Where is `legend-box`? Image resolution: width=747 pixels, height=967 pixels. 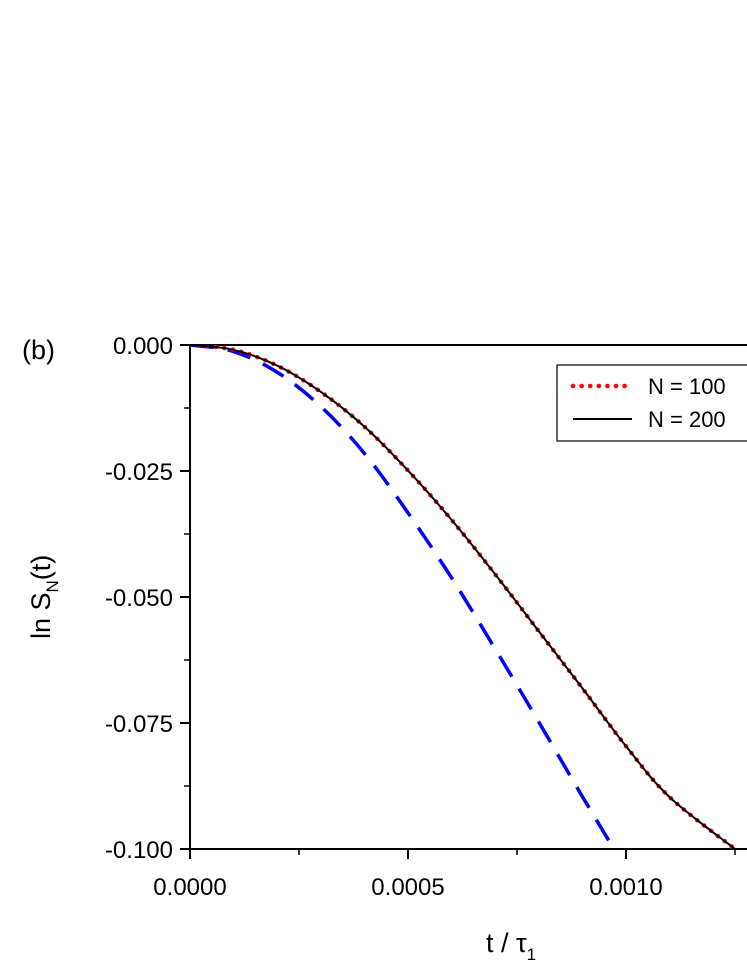
legend-box is located at coordinates (651, 403).